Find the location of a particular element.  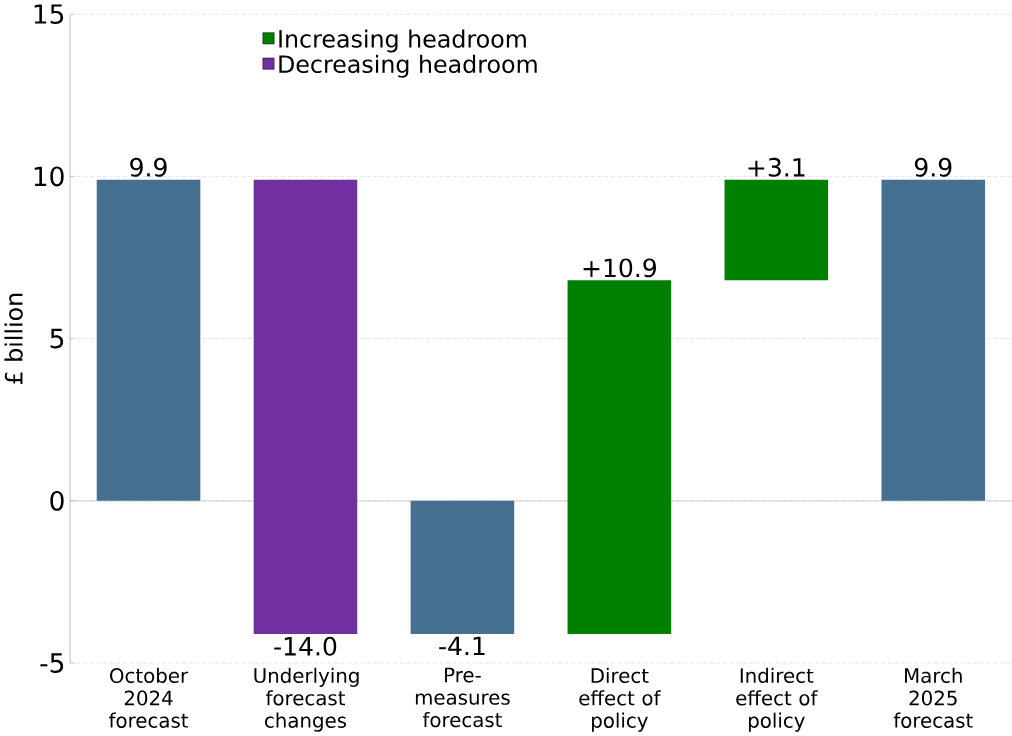

y-tick-label: 5 is located at coordinates (57, 338).